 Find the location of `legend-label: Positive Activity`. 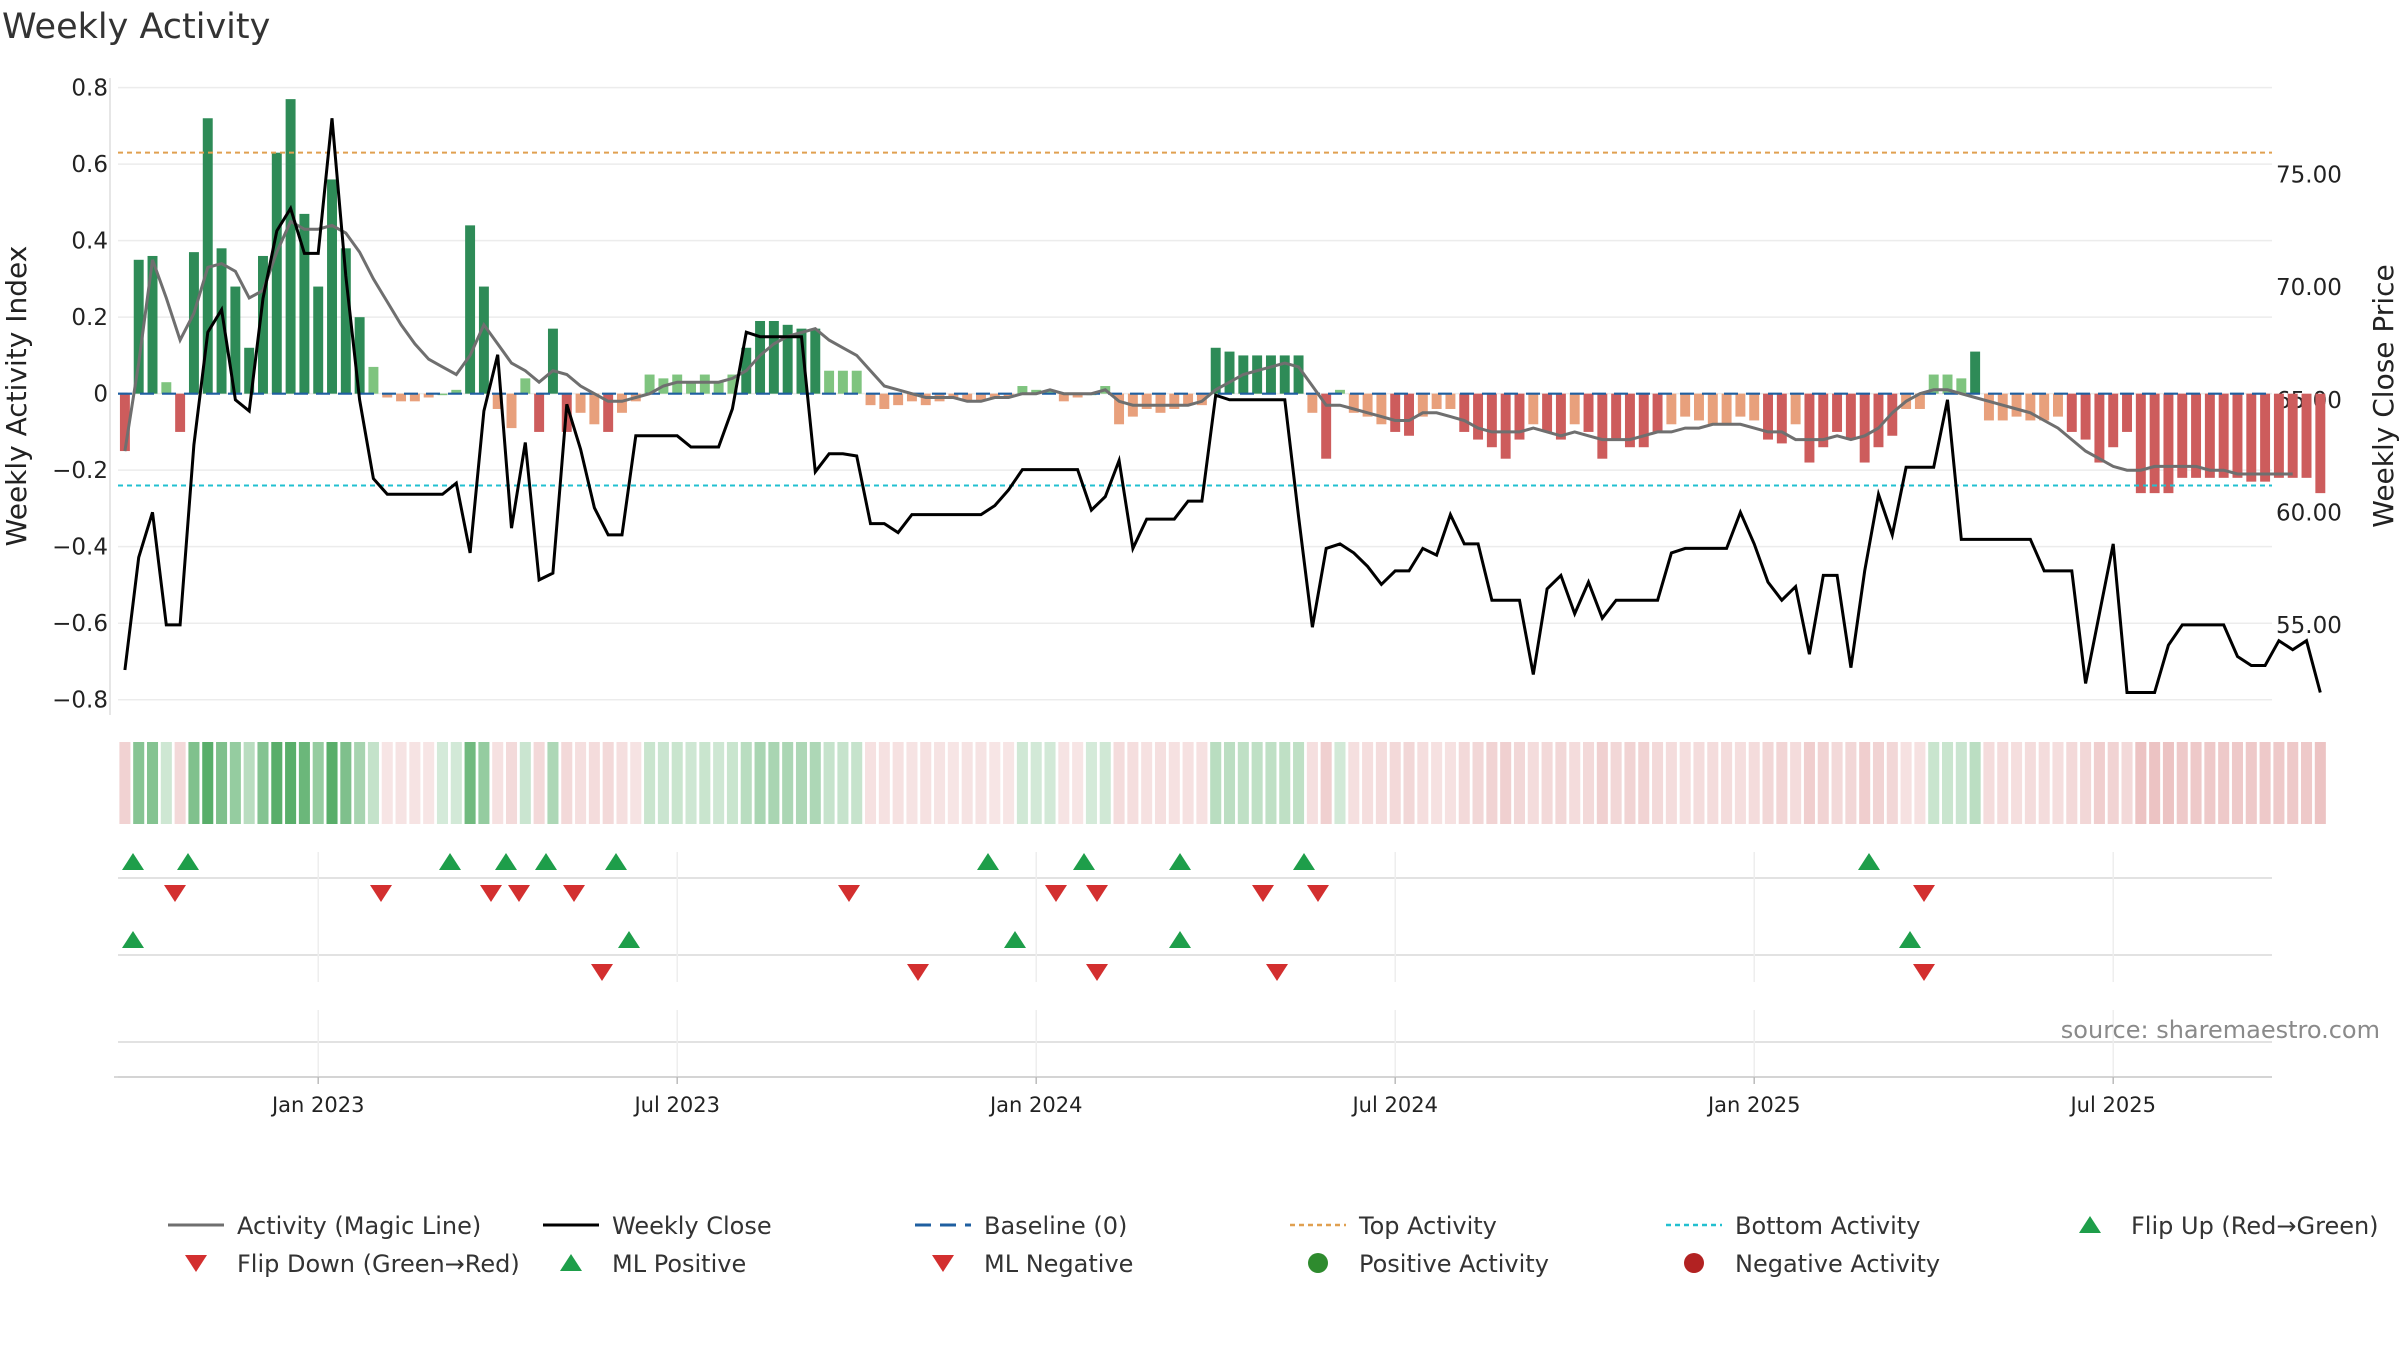

legend-label: Positive Activity is located at coordinates (1454, 1264).